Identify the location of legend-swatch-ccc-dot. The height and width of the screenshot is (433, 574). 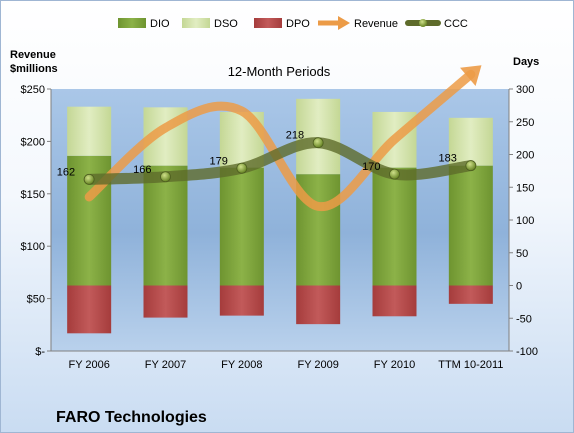
(423, 23).